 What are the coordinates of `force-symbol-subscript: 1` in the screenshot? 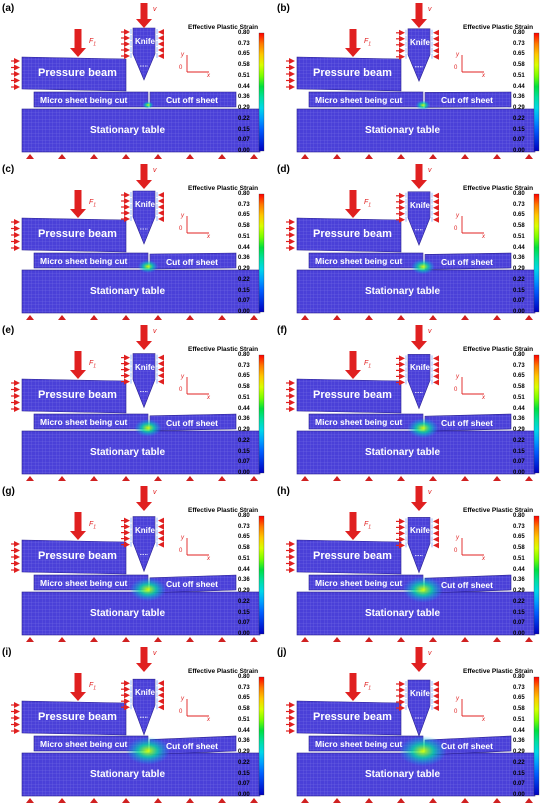 It's located at (370, 527).